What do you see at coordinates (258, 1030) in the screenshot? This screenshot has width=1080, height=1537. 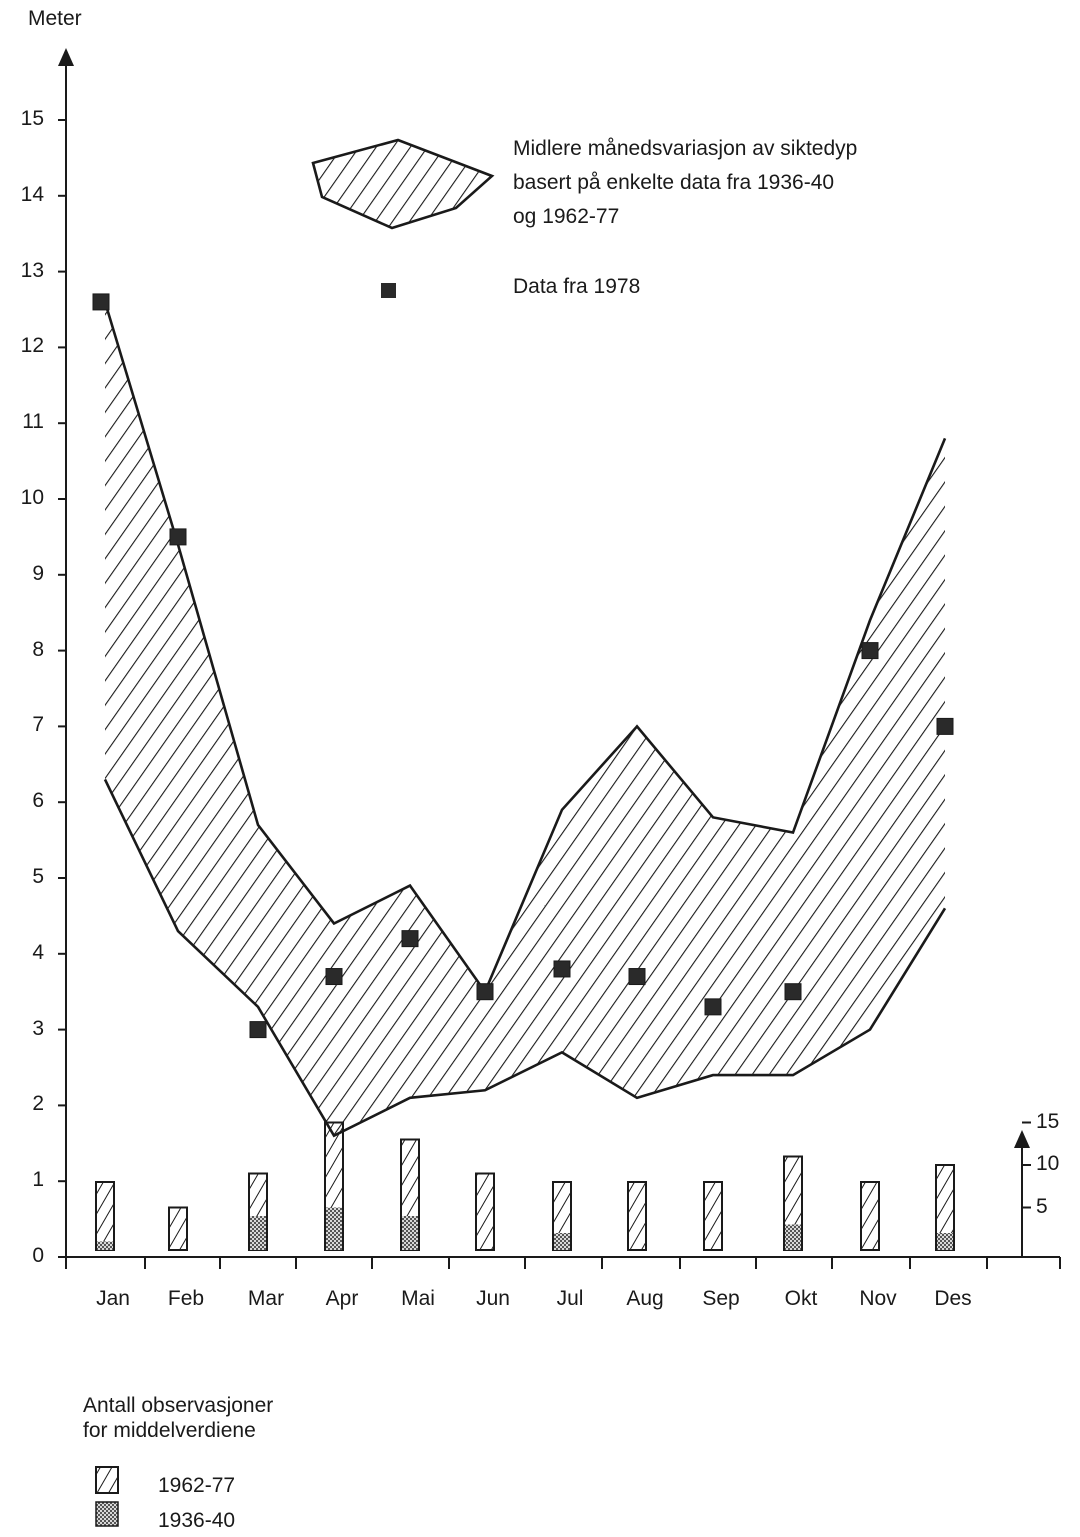 I see `point-1978-Mar` at bounding box center [258, 1030].